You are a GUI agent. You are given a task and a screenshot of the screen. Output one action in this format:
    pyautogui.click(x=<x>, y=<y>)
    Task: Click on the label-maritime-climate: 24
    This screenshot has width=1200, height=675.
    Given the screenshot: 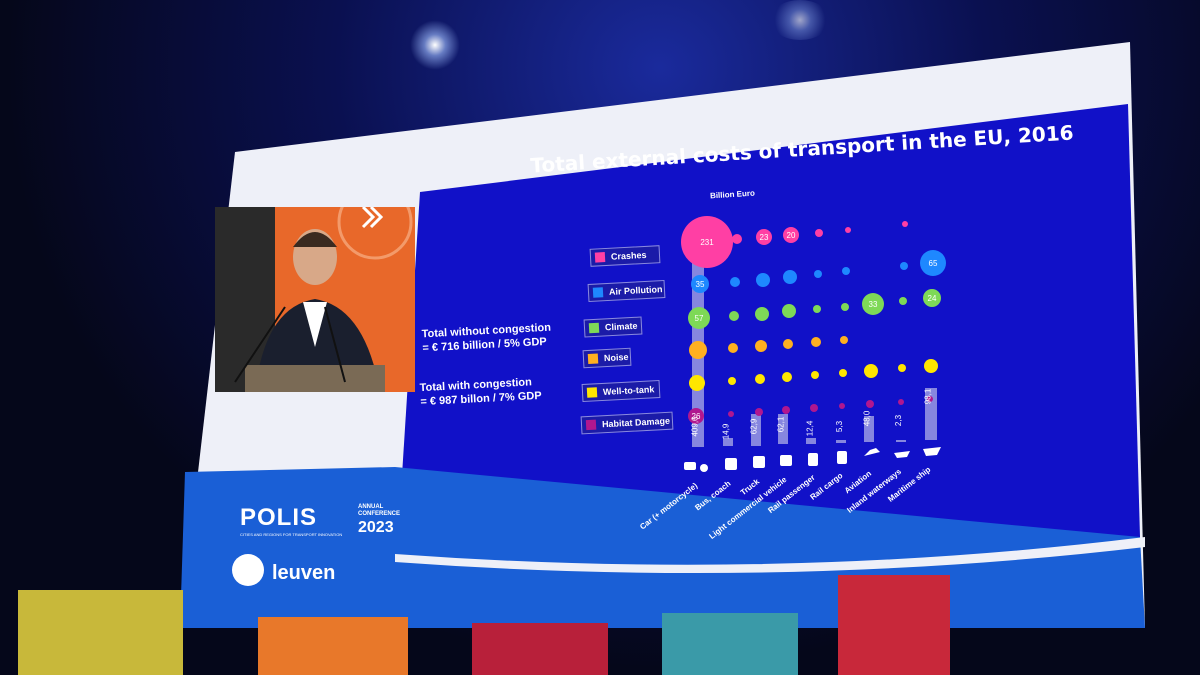 What is the action you would take?
    pyautogui.click(x=932, y=298)
    